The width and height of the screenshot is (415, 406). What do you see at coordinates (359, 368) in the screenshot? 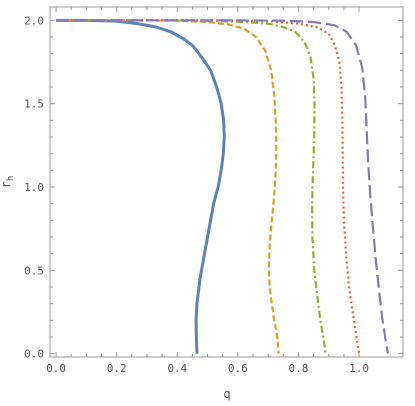
I see `x-tick-label: 1.0` at bounding box center [359, 368].